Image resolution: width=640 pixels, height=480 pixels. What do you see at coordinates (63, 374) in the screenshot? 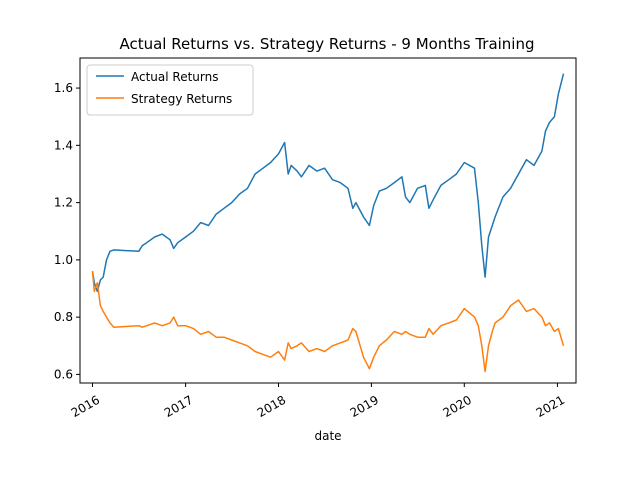
I see `y-tick-label: 0.6` at bounding box center [63, 374].